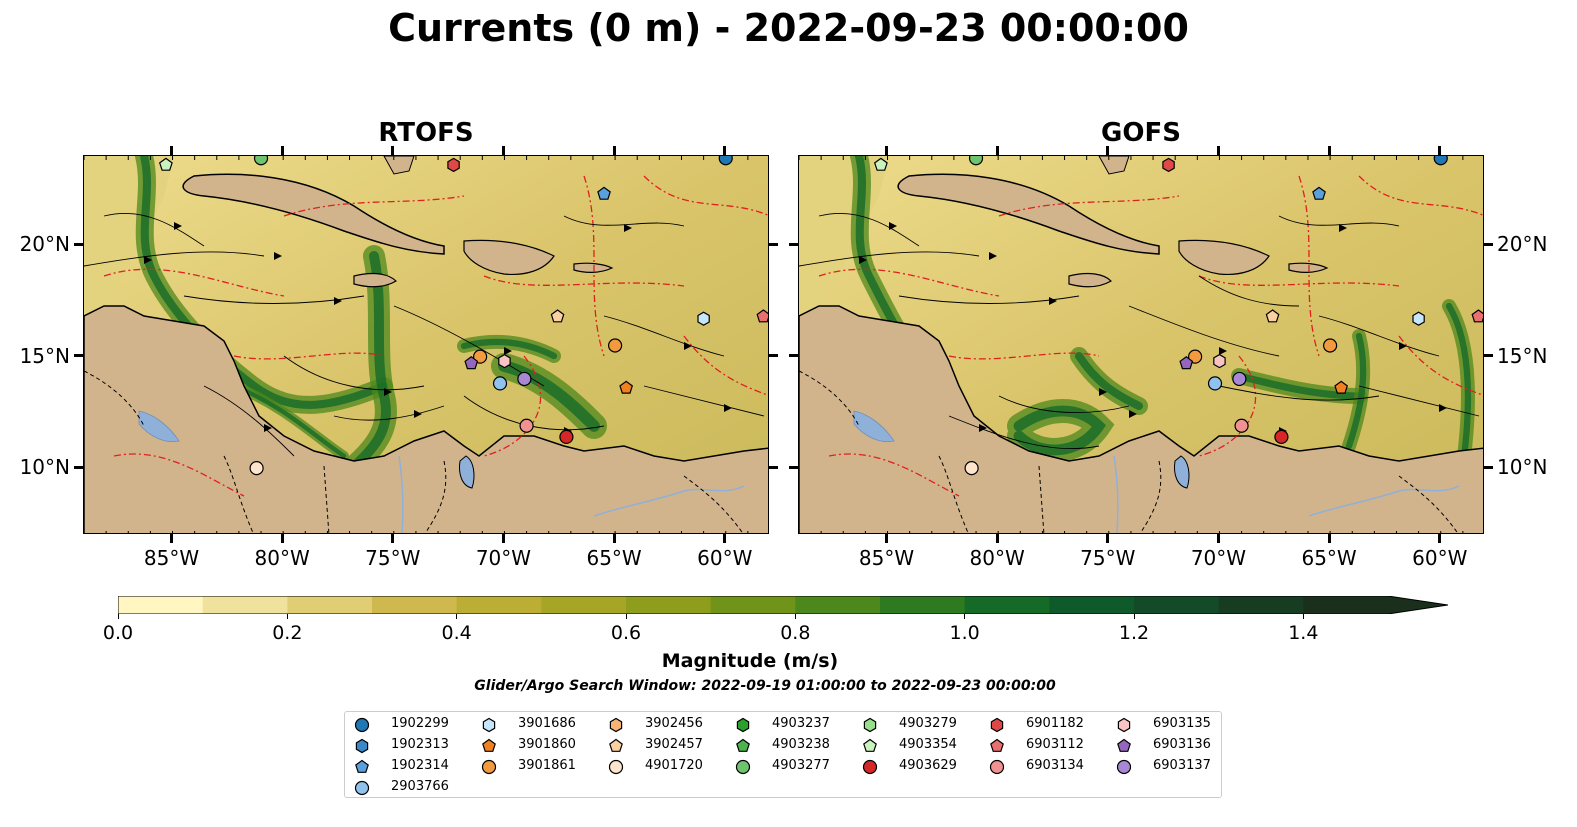  What do you see at coordinates (1522, 467) in the screenshot?
I see `lat-tick-label-right: 10°N` at bounding box center [1522, 467].